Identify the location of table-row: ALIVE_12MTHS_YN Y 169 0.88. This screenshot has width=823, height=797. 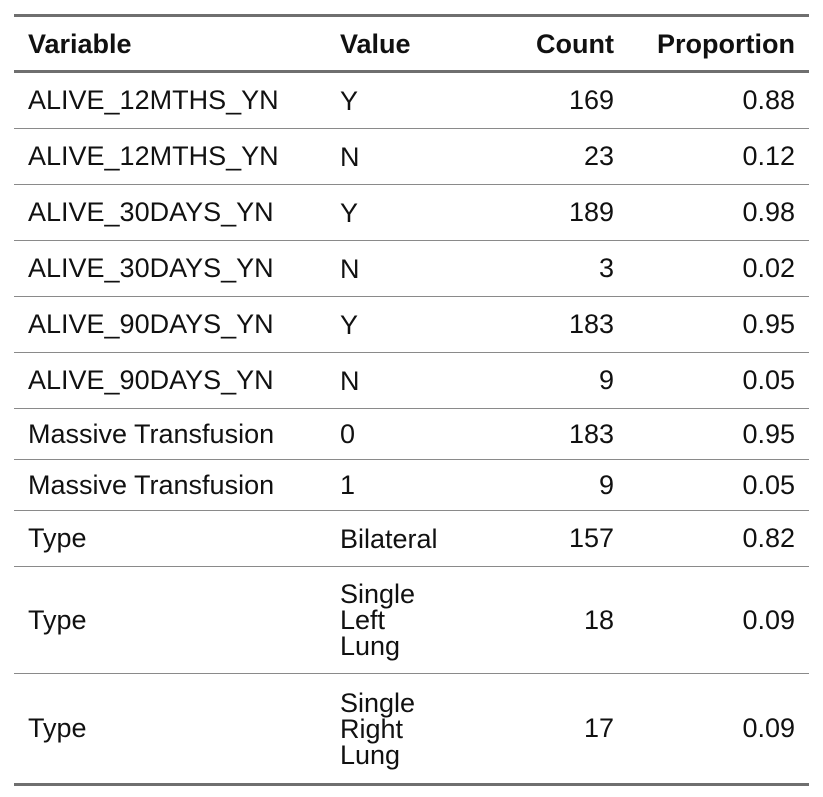
(411, 100).